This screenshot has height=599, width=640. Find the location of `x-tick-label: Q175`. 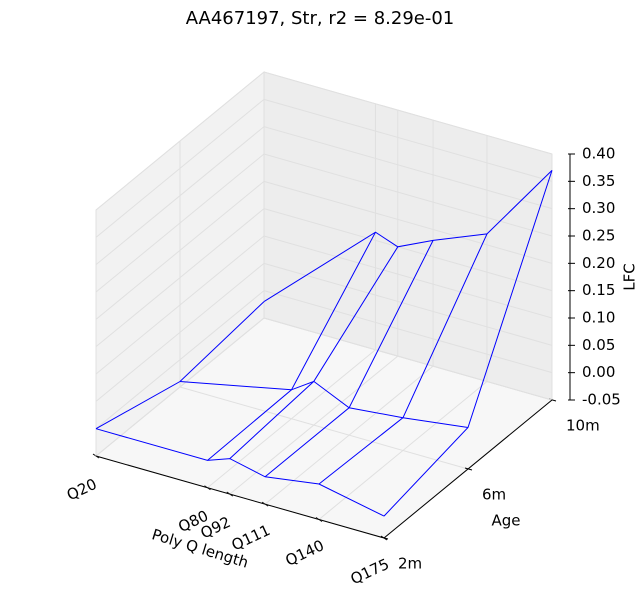

x-tick-label: Q175 is located at coordinates (370, 571).